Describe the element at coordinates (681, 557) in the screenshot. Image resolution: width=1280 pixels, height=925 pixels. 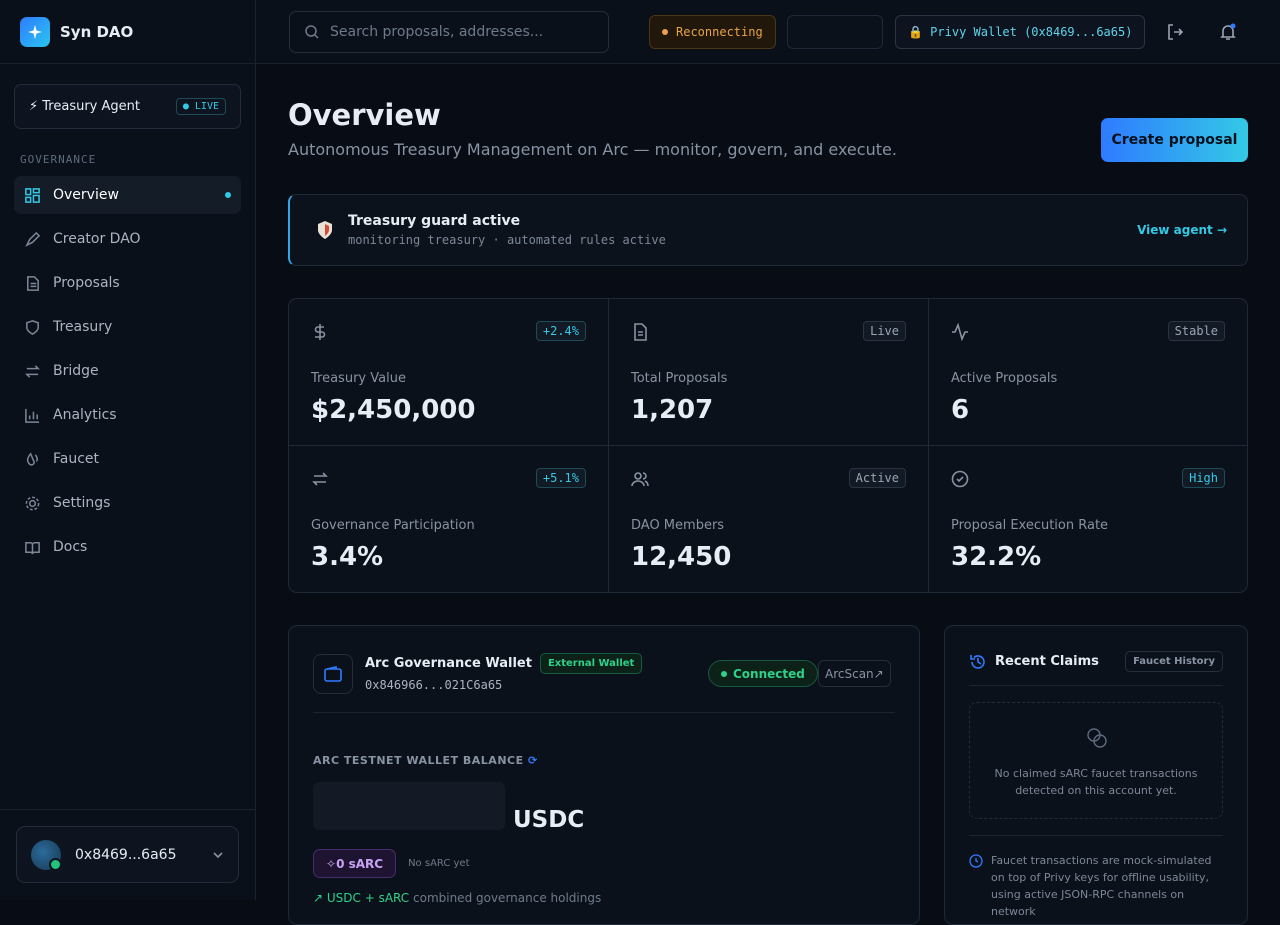
I see `stat-value: 12,450` at that location.